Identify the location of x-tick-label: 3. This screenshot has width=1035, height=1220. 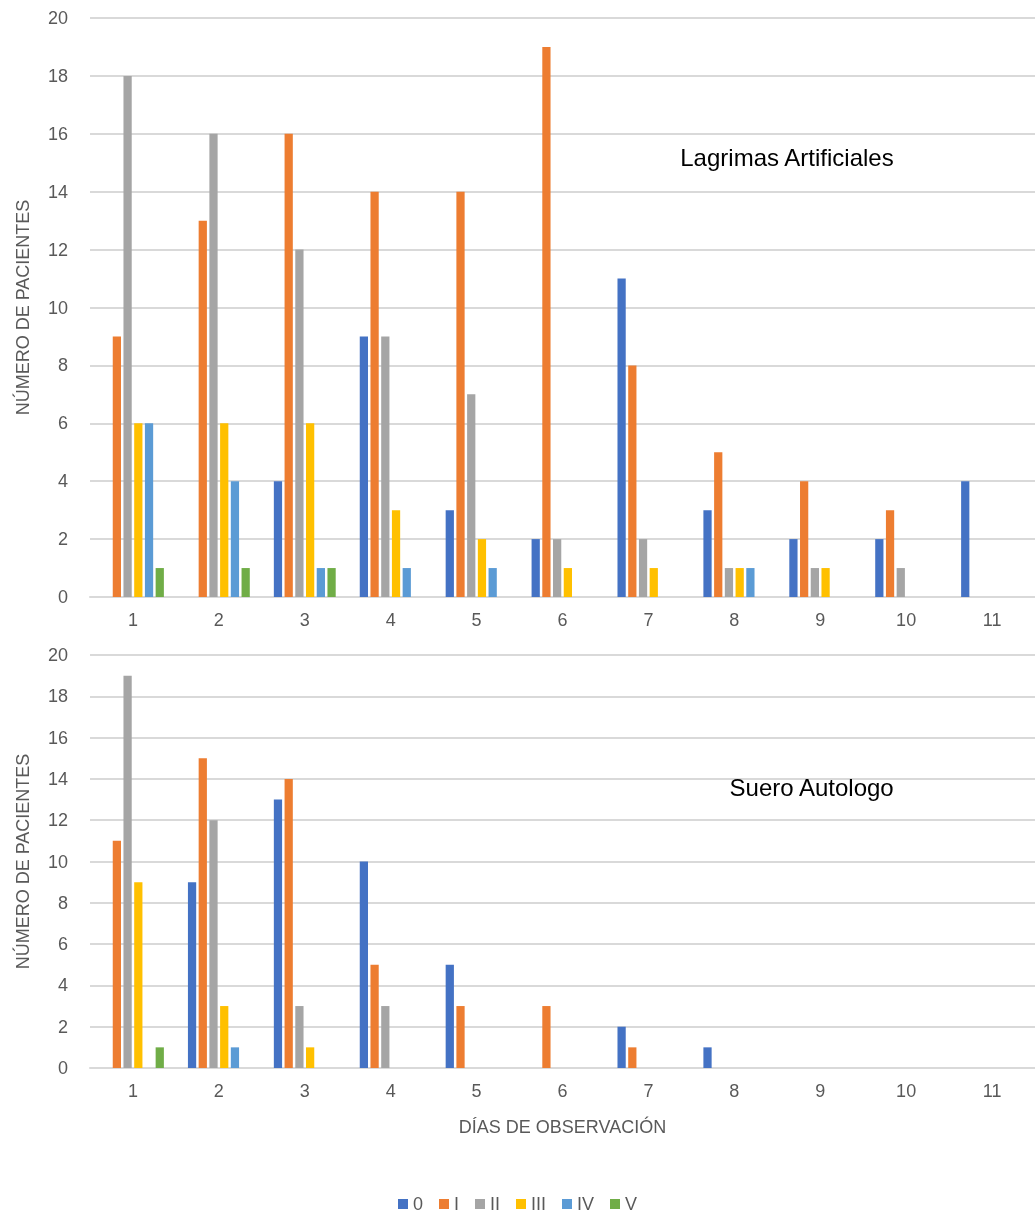
(304, 620).